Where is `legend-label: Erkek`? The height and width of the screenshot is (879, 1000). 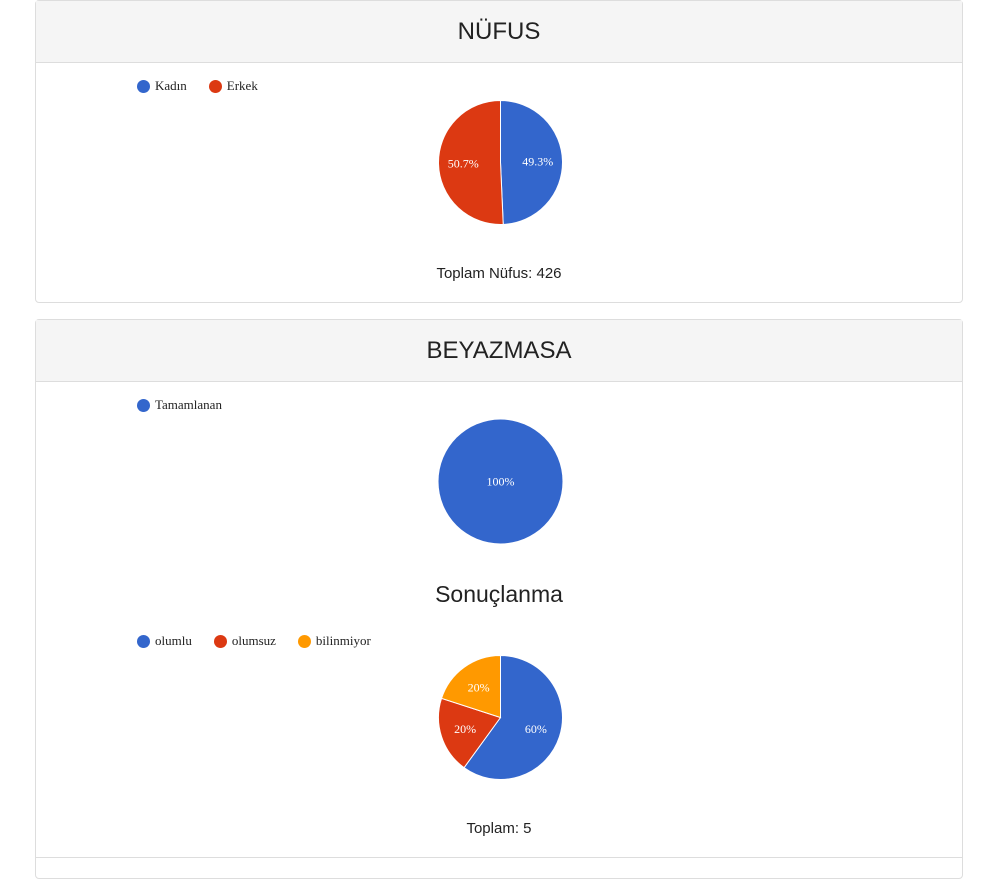
legend-label: Erkek is located at coordinates (242, 85).